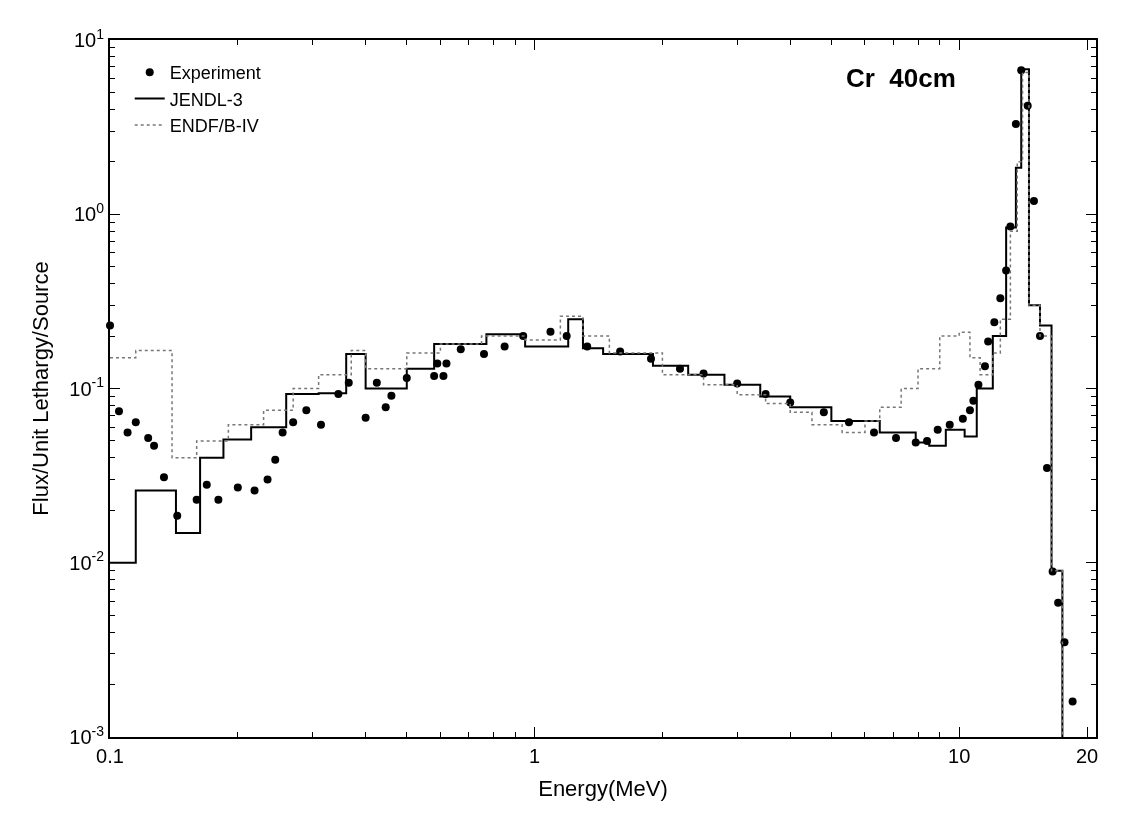 Image resolution: width=1136 pixels, height=827 pixels. I want to click on x-tick-label: 0.1, so click(110, 756).